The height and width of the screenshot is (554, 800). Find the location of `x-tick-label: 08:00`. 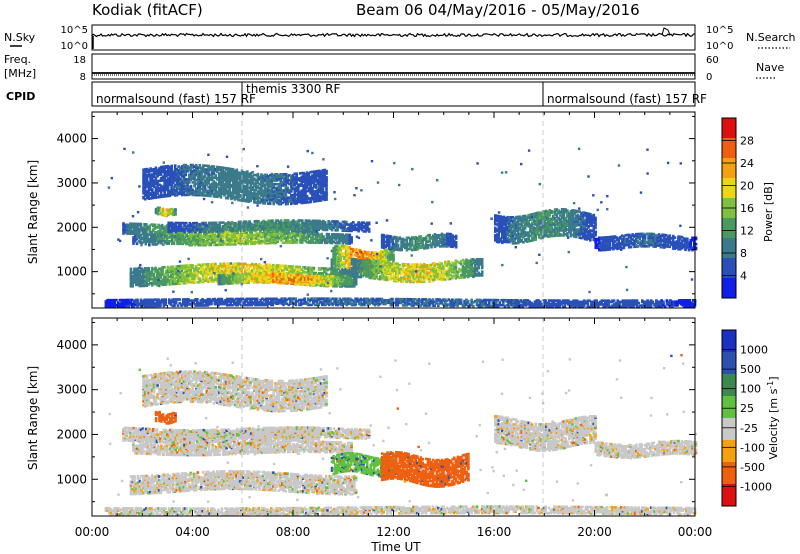

x-tick-label: 08:00 is located at coordinates (293, 532).